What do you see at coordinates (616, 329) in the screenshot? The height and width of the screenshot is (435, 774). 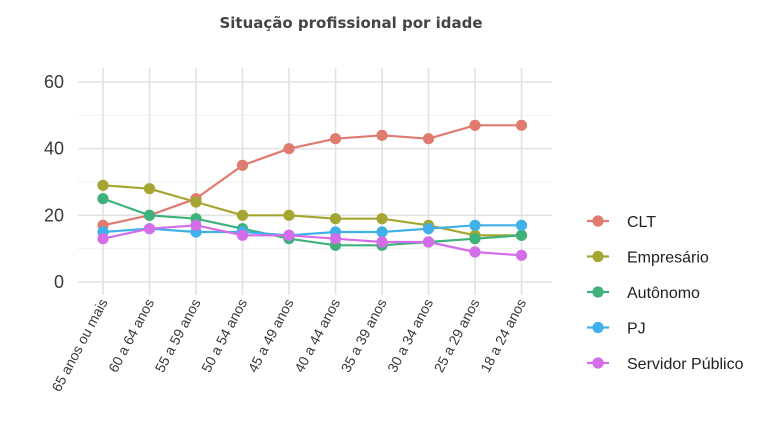 I see `legend-item: PJ` at bounding box center [616, 329].